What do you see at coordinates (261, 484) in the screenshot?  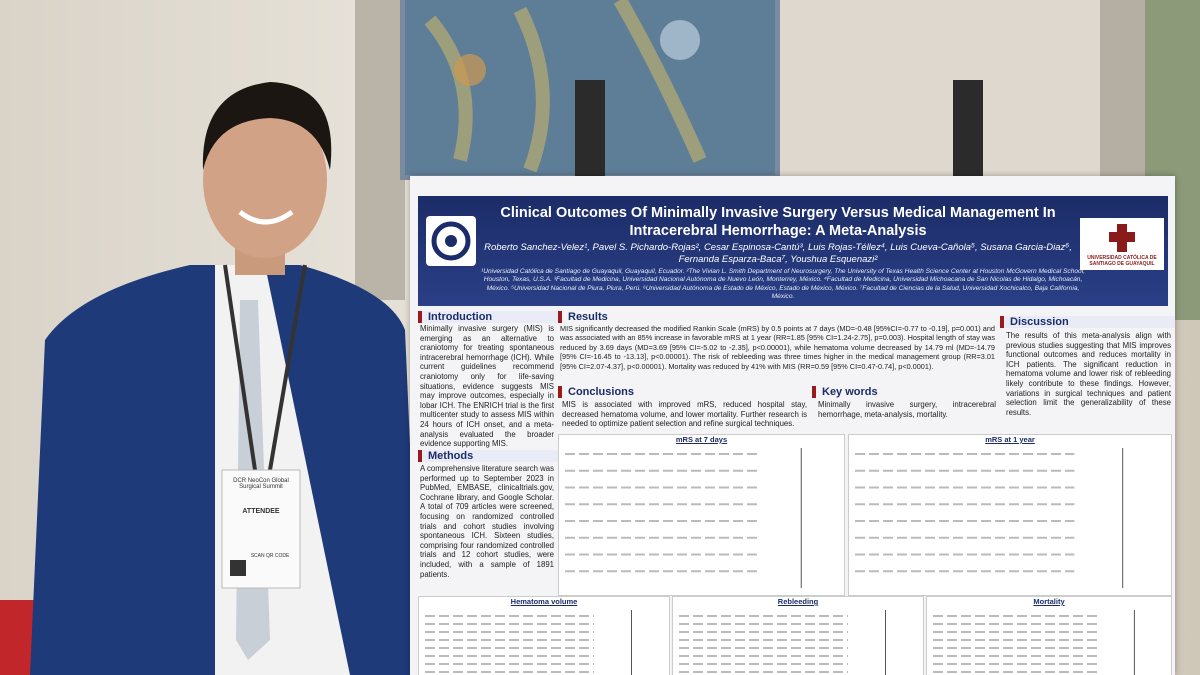 I see `badge-event: DCR NeoCon Global Surgical Summit` at bounding box center [261, 484].